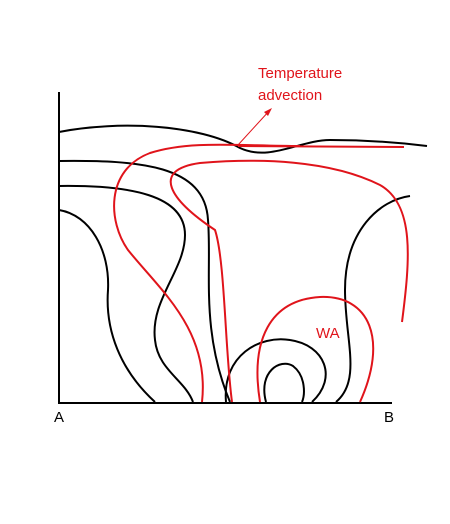 The image size is (450, 524). Describe the element at coordinates (254, 127) in the screenshot. I see `pointer-line` at that location.